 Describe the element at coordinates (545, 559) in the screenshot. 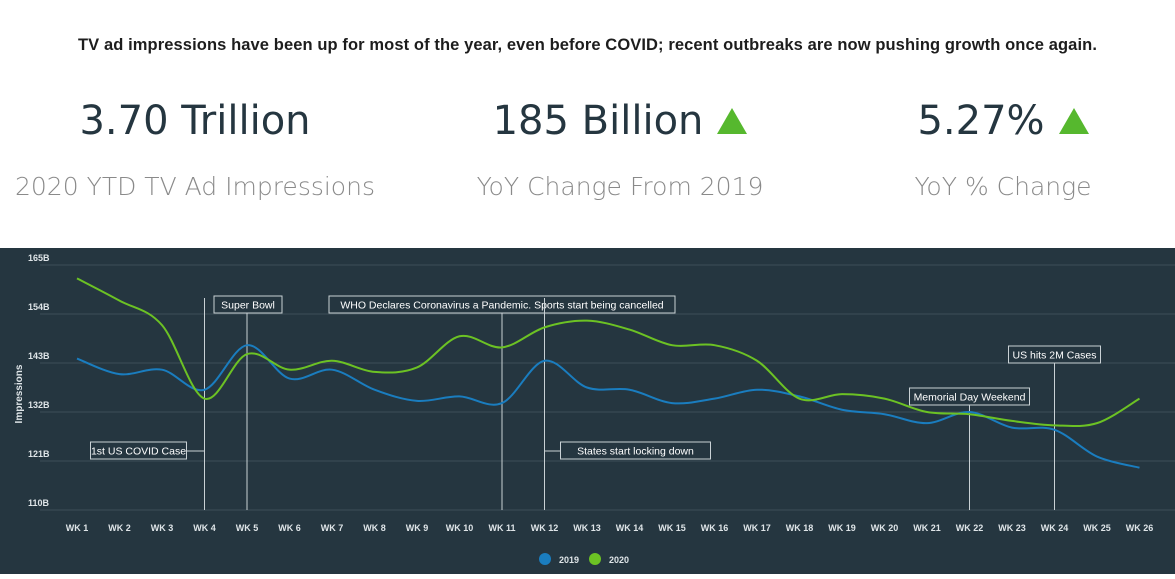

I see `legend-marker-2019` at that location.